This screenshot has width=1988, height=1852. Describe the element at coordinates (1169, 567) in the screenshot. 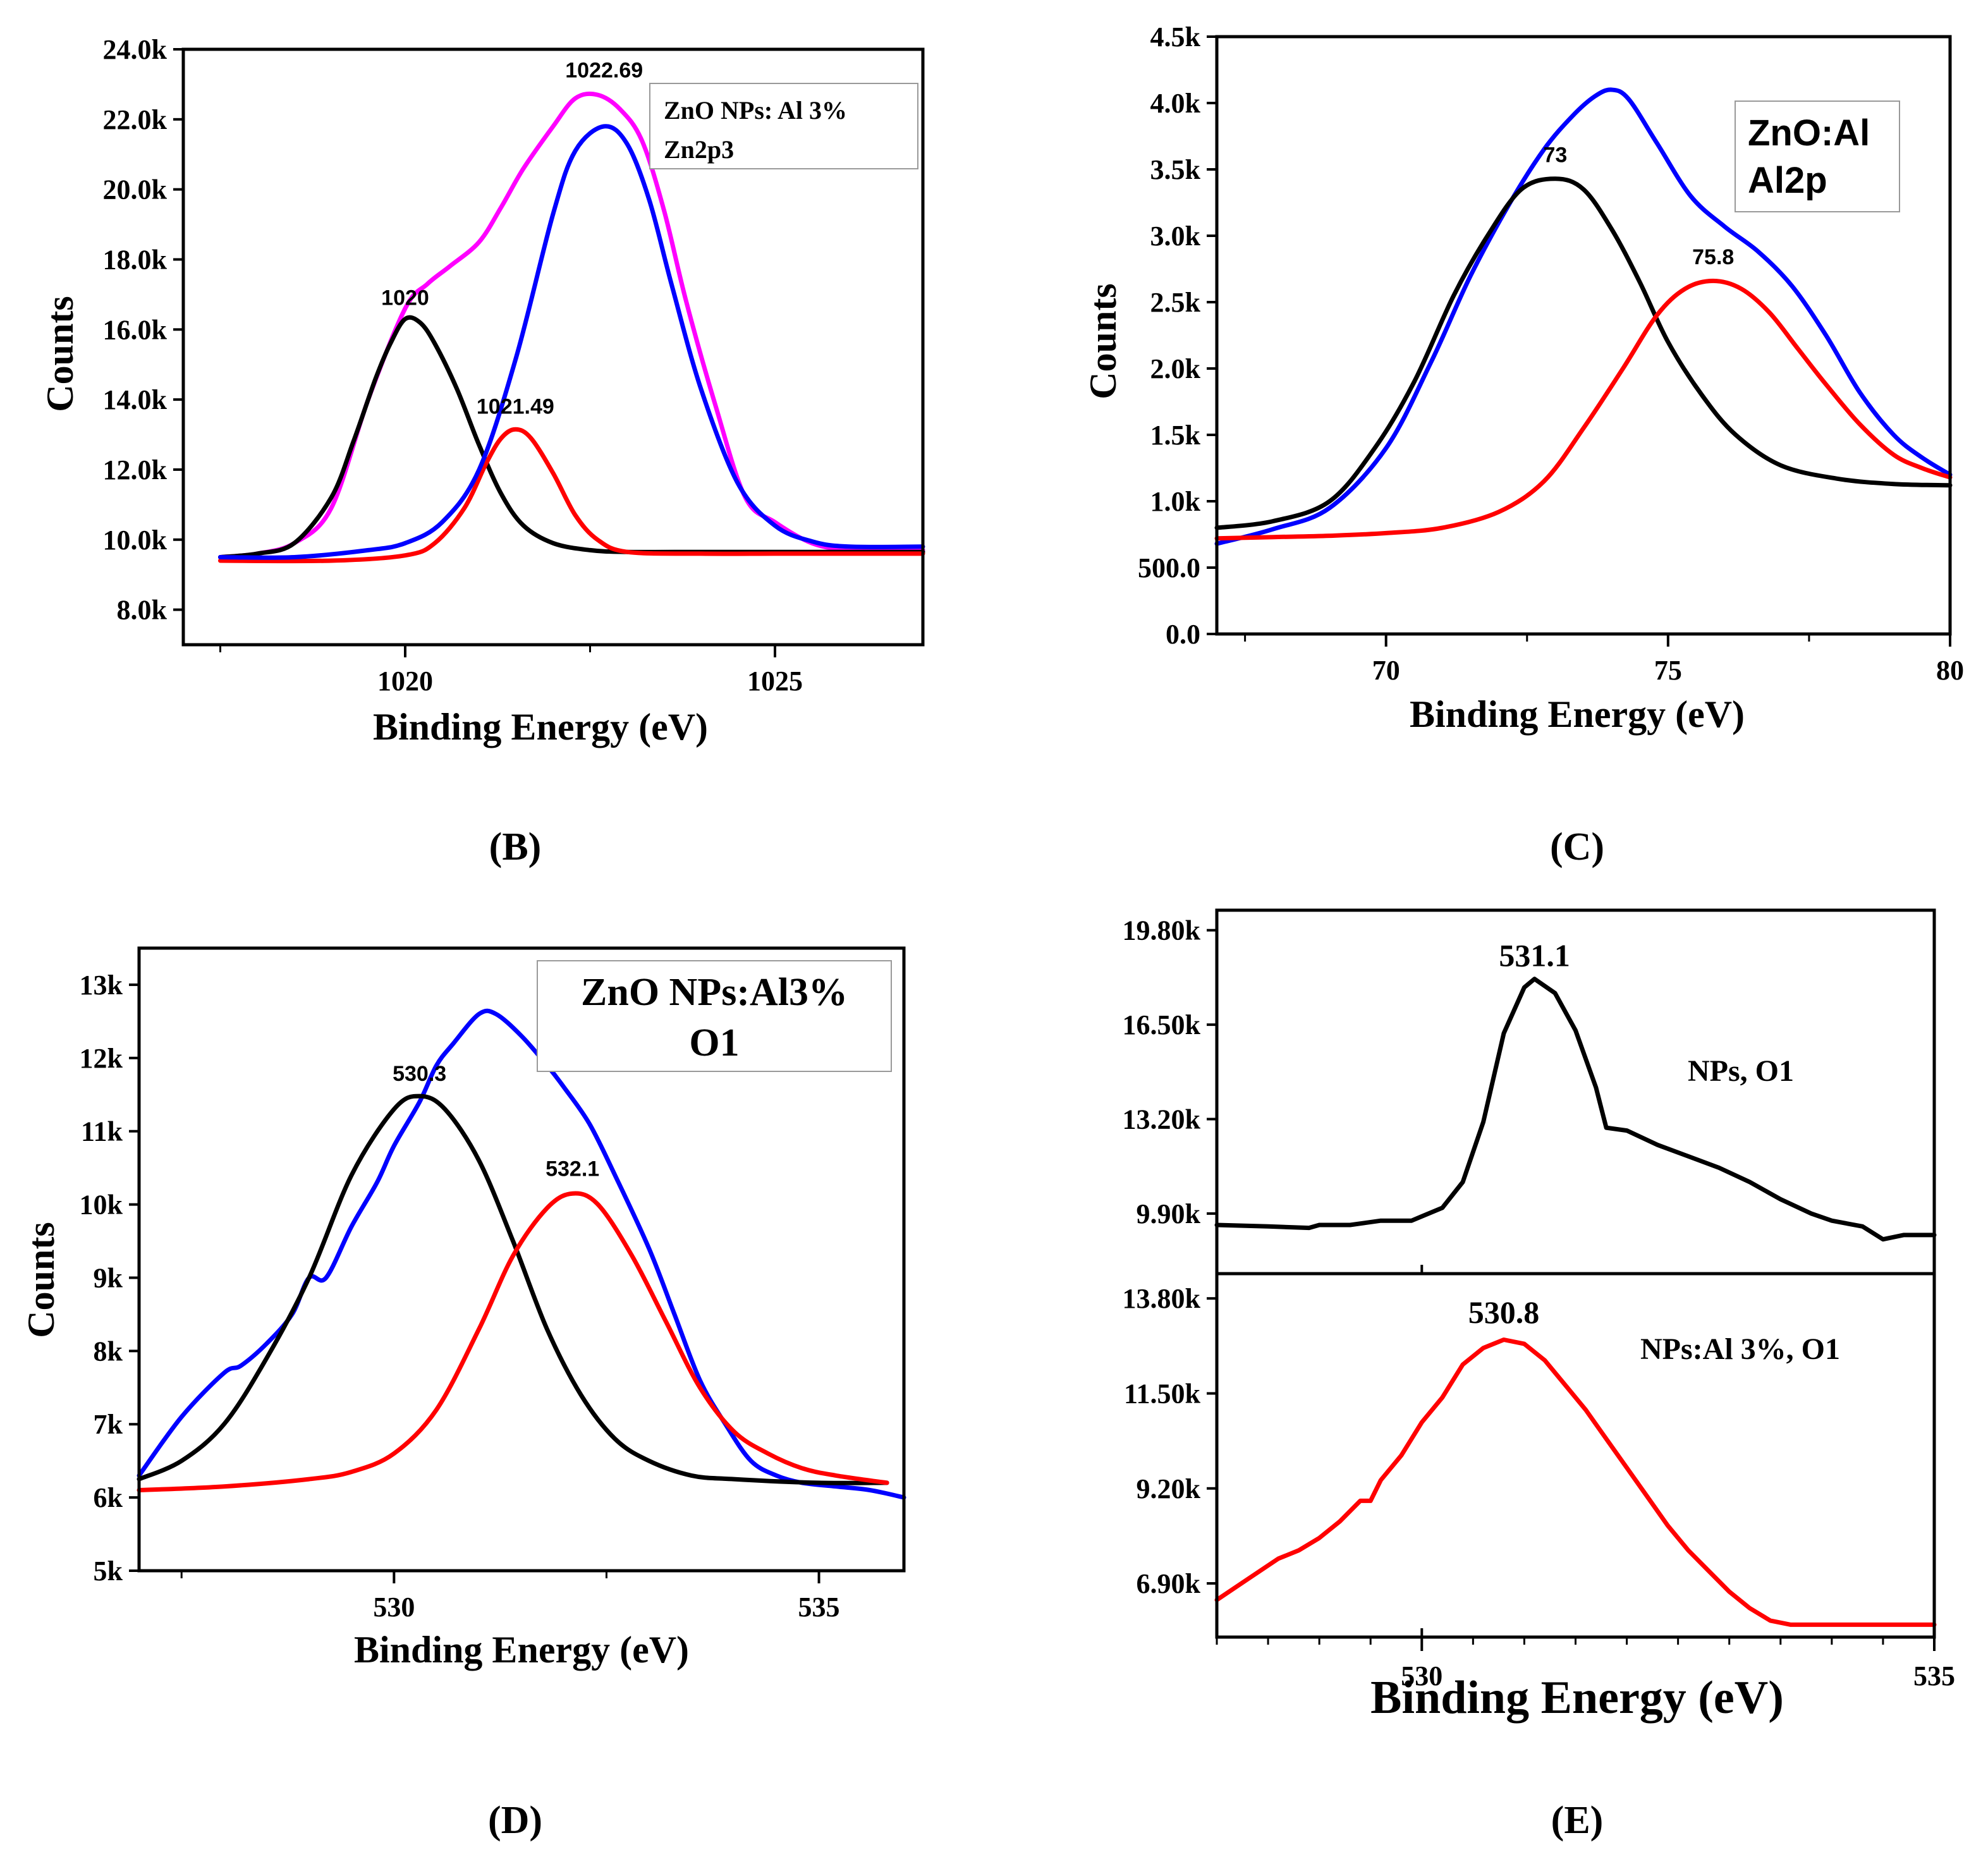

I see `panel-c-ytick-label: 500.0` at that location.